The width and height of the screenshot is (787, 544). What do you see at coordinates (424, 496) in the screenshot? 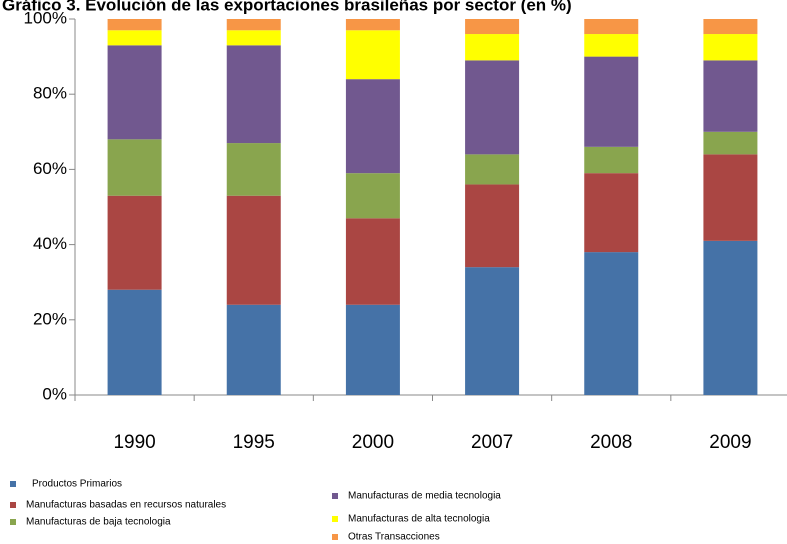
I see `legend-label: Manufacturas de media tecnologia` at bounding box center [424, 496].